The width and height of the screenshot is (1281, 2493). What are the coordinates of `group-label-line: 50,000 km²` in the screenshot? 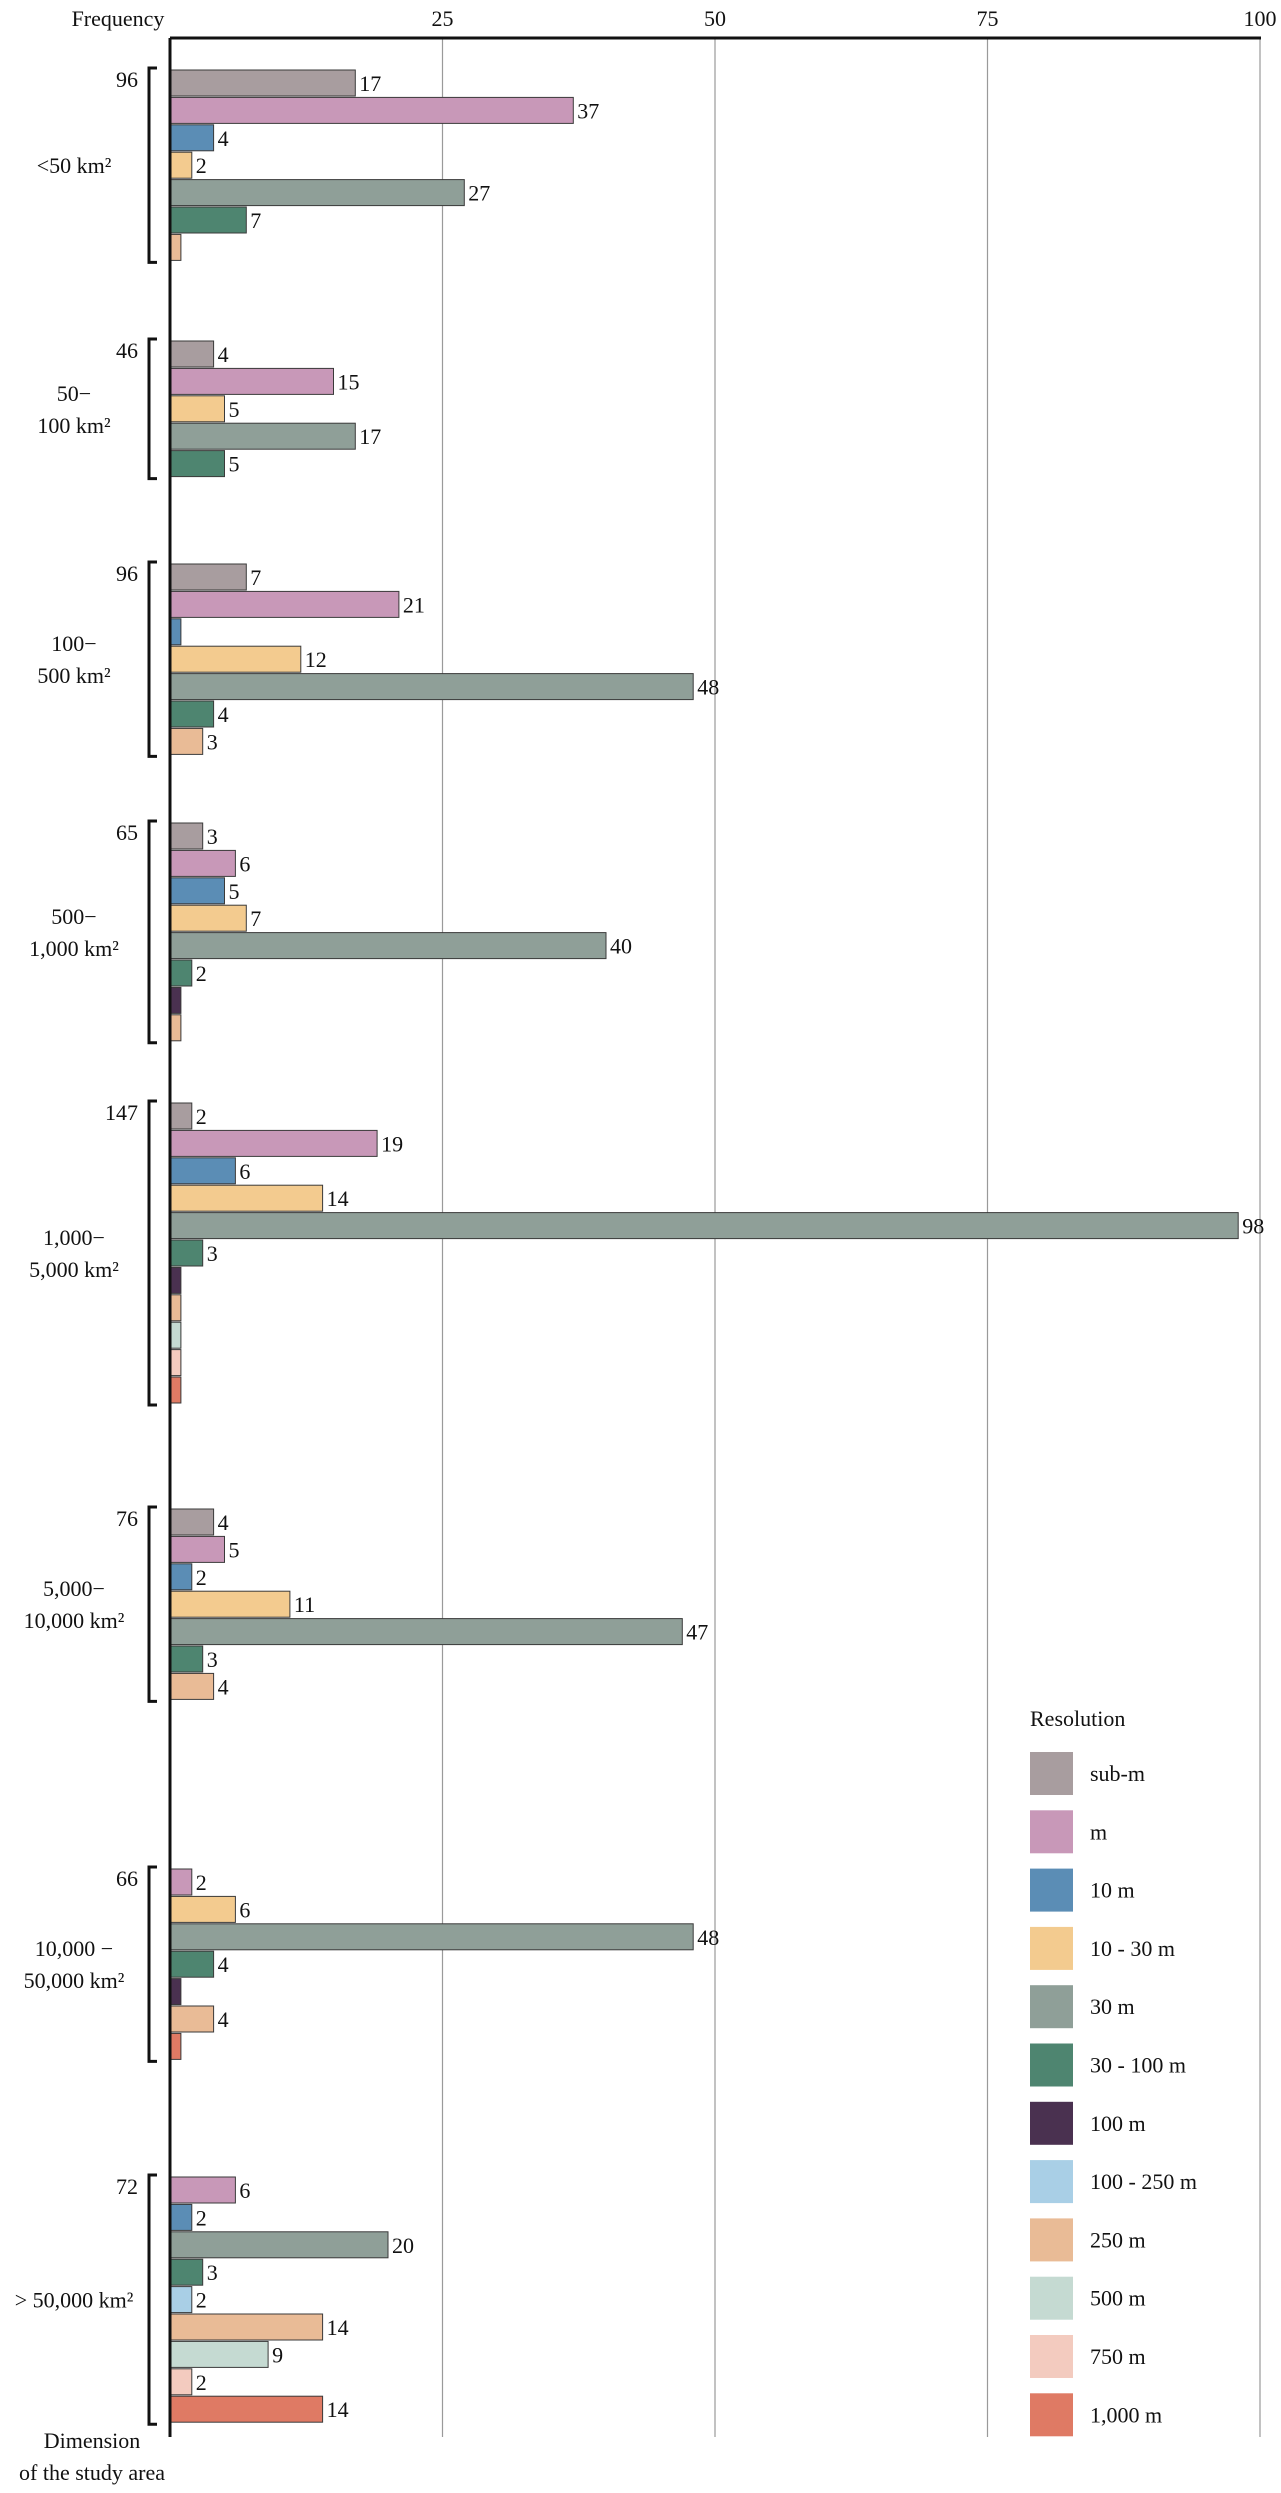 It's located at (74, 1980).